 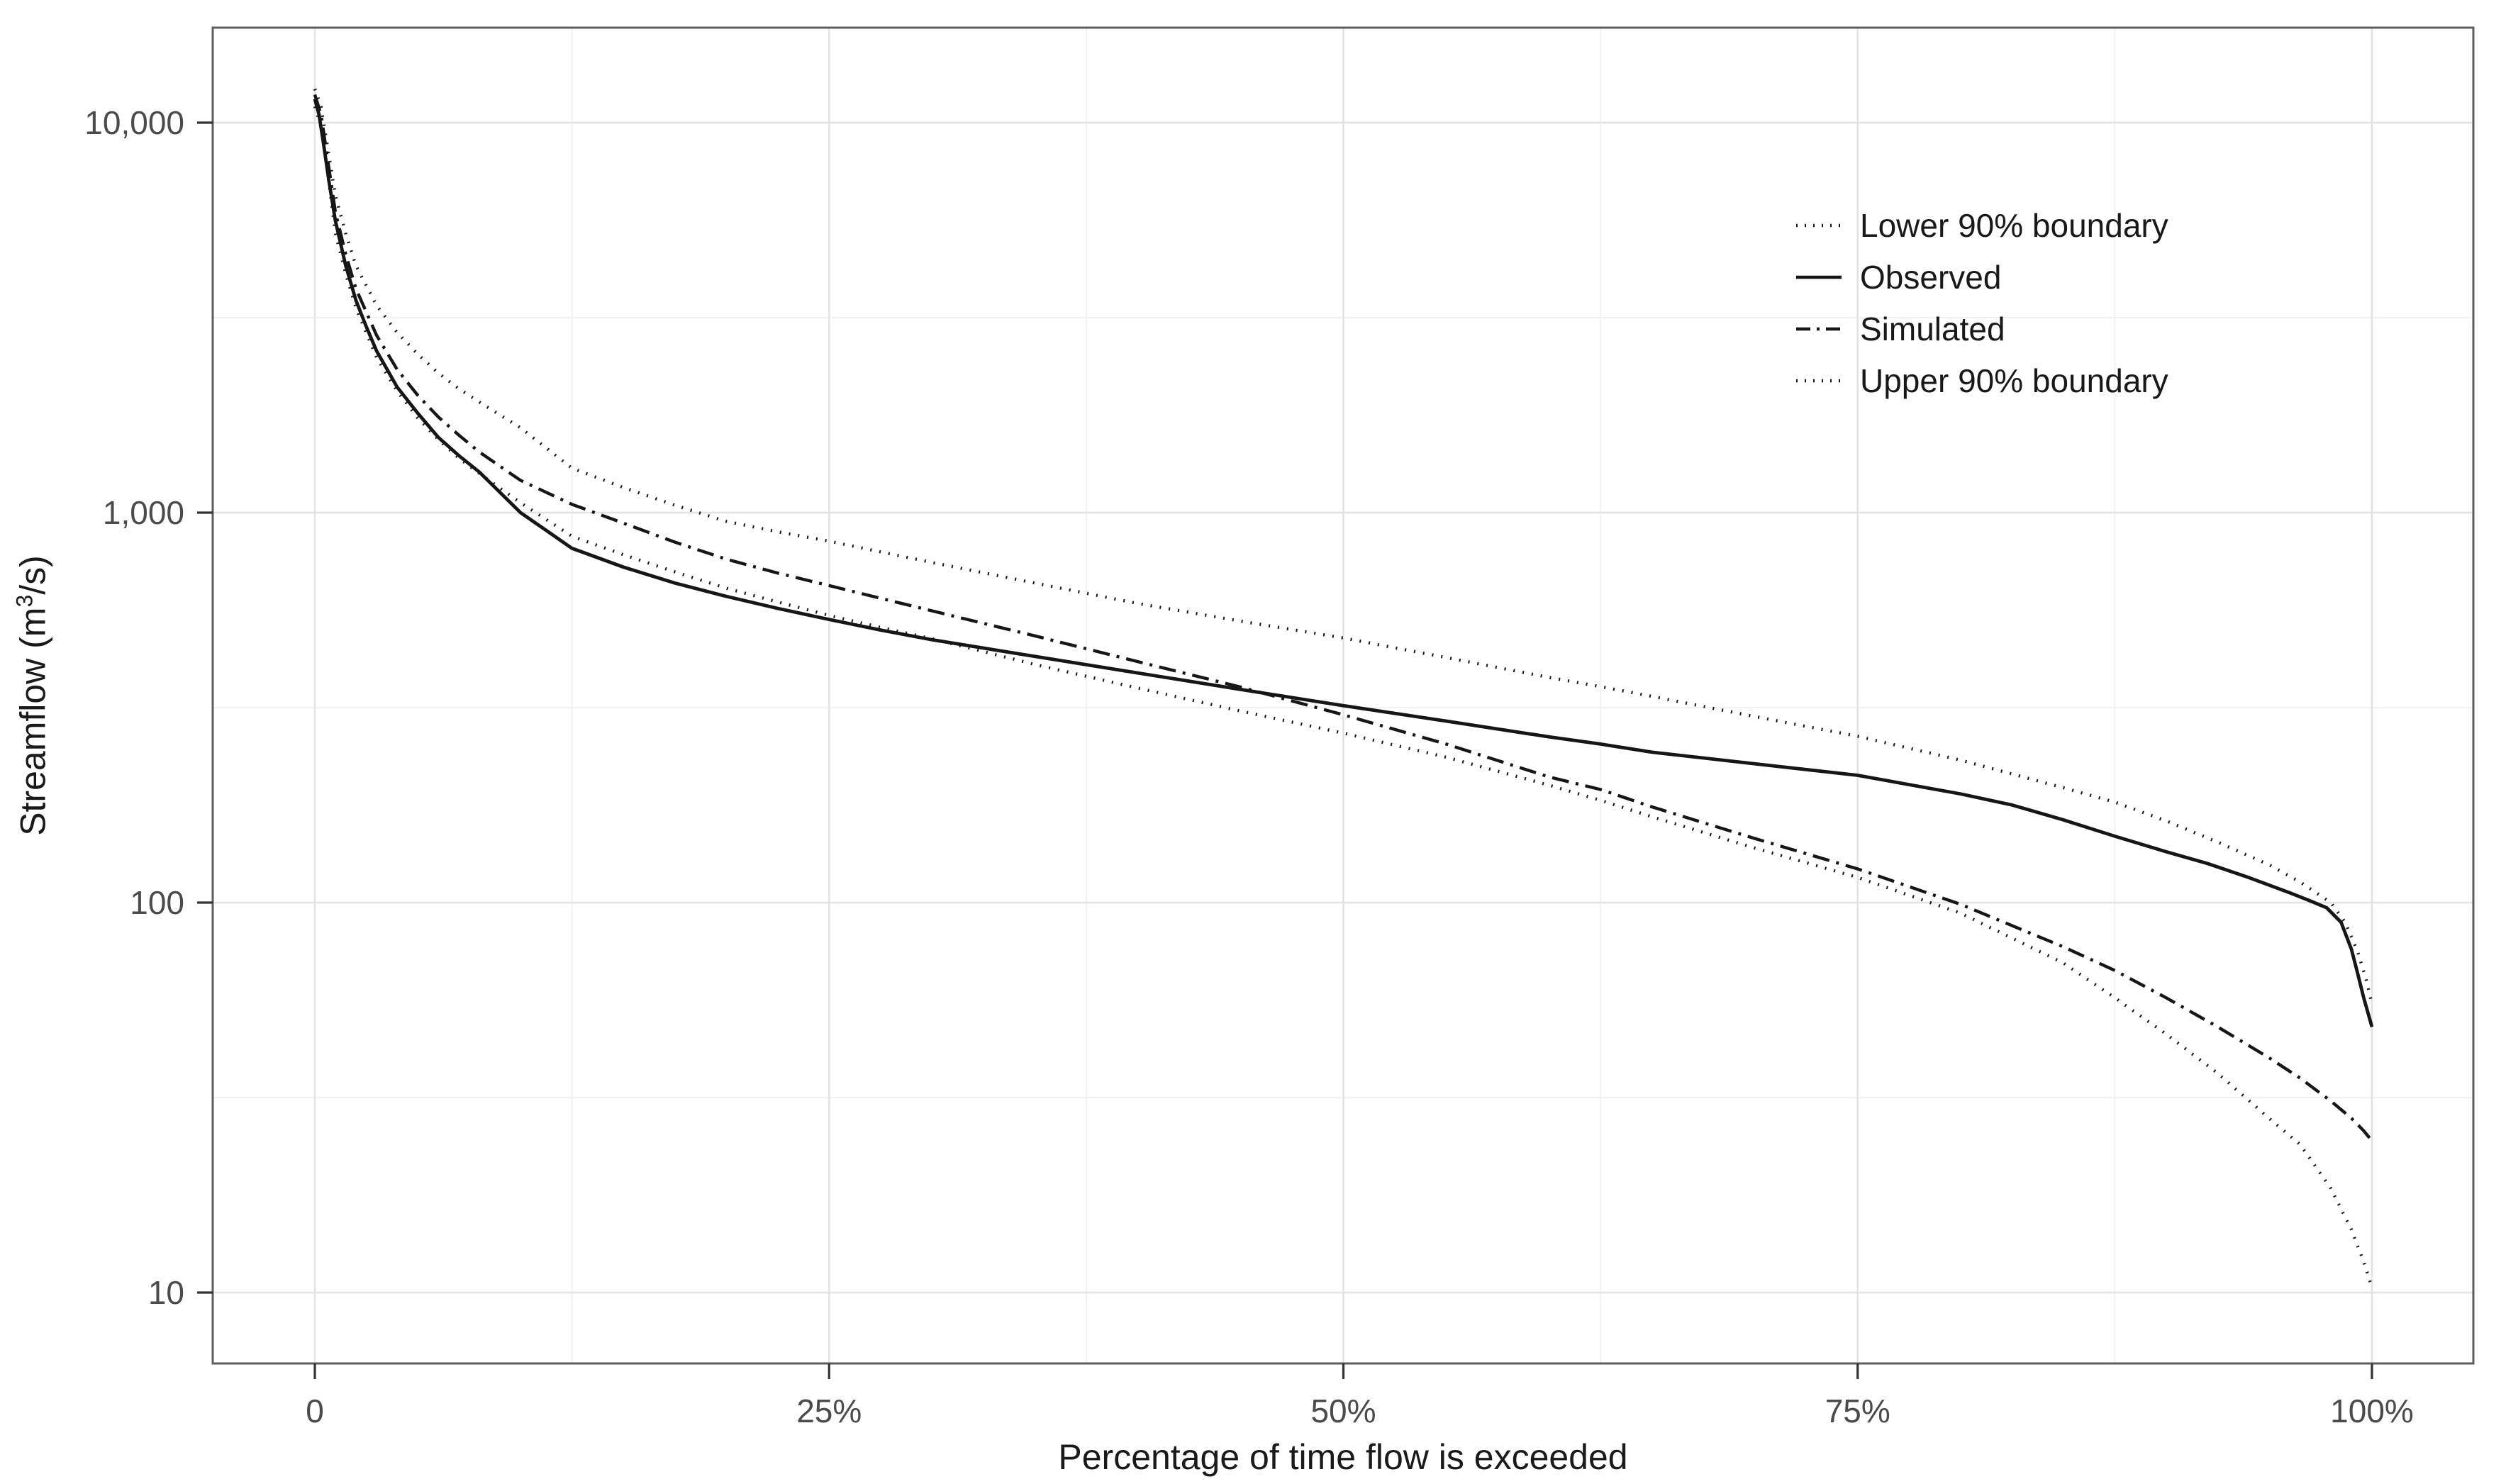 What do you see at coordinates (134, 123) in the screenshot?
I see `y-tick-label: 10,000` at bounding box center [134, 123].